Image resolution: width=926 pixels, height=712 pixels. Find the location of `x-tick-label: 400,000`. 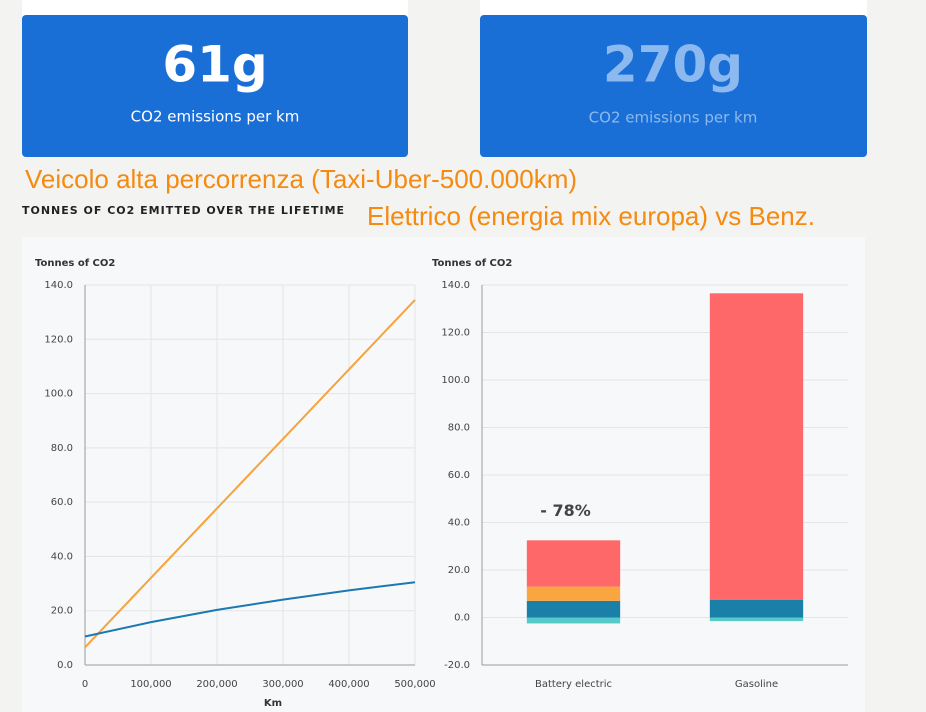

x-tick-label: 400,000 is located at coordinates (348, 684).